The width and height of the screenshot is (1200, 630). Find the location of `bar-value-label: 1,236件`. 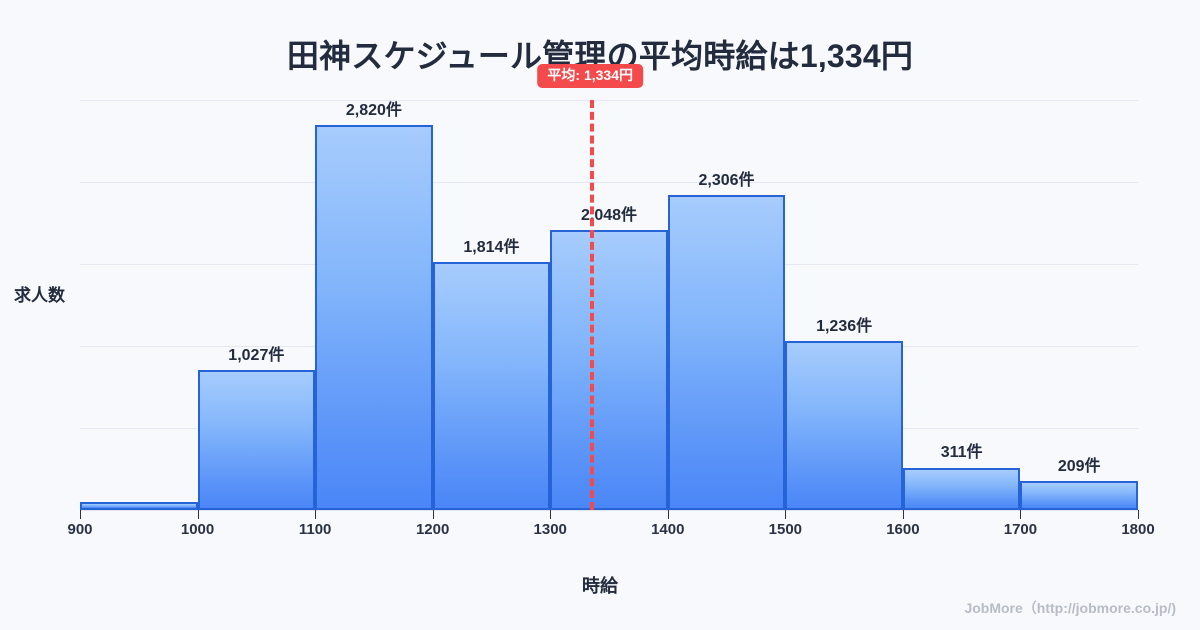

bar-value-label: 1,236件 is located at coordinates (844, 327).